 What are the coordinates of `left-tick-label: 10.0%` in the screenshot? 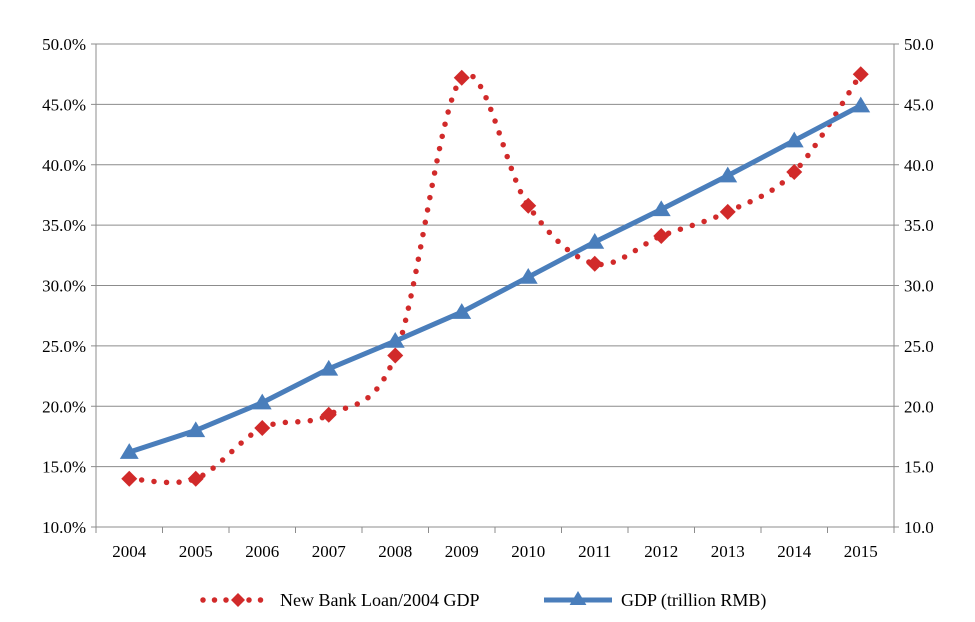 It's located at (64, 527).